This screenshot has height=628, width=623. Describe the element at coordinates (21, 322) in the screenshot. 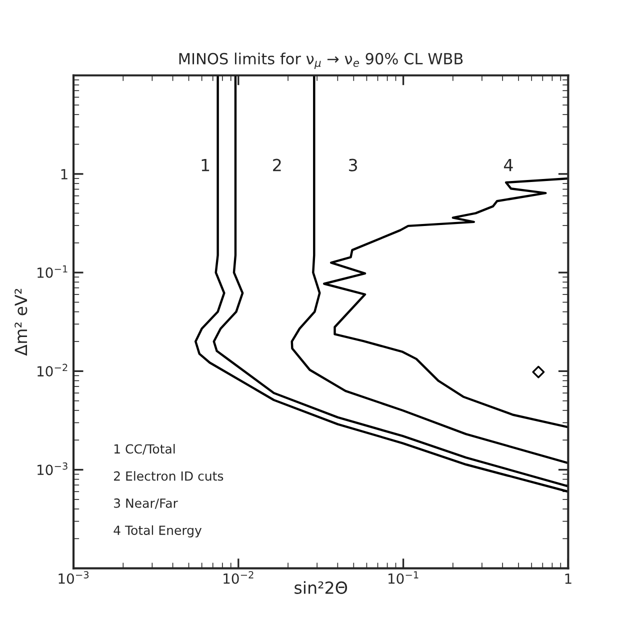

I see `y-axis-title: Δm² eV²` at that location.